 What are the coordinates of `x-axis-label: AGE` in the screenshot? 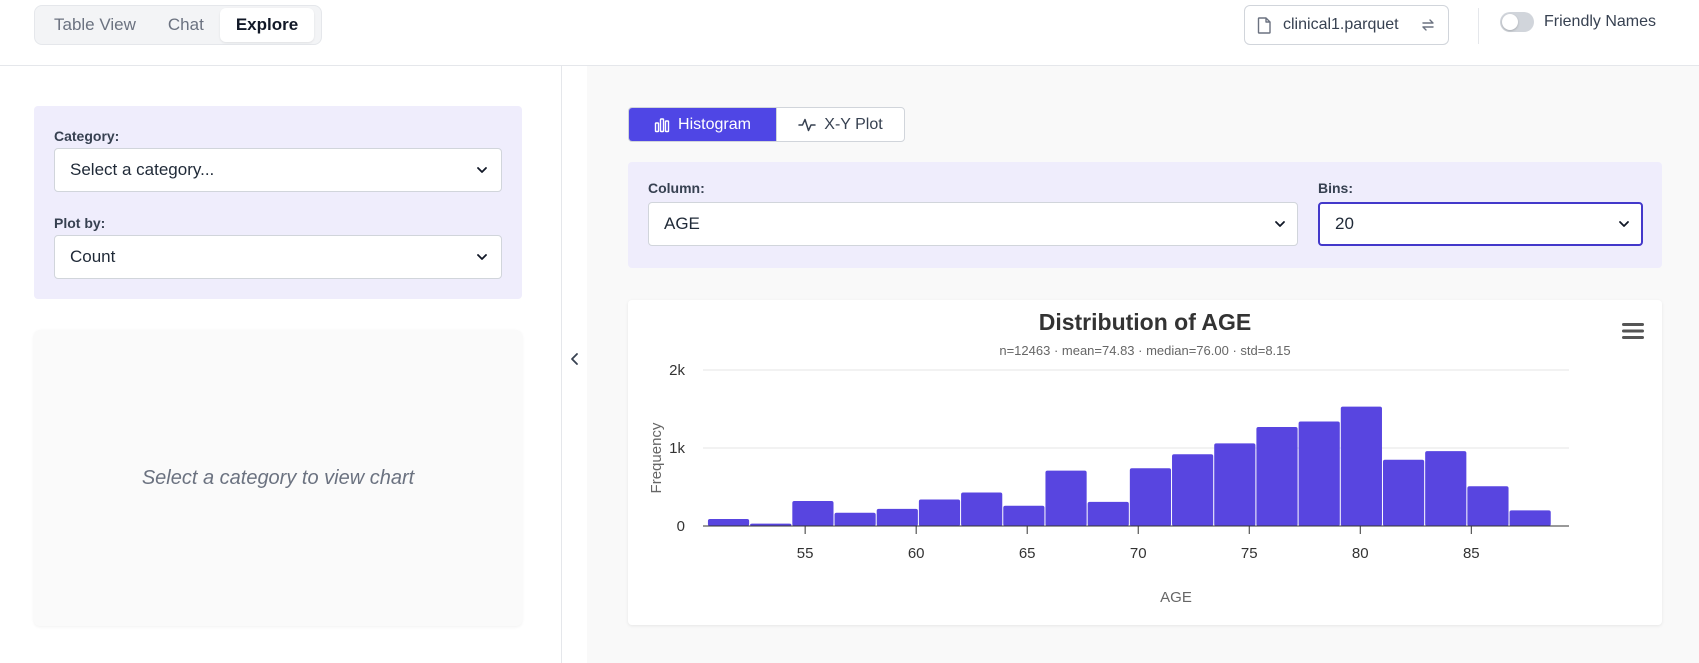 It's located at (1176, 597).